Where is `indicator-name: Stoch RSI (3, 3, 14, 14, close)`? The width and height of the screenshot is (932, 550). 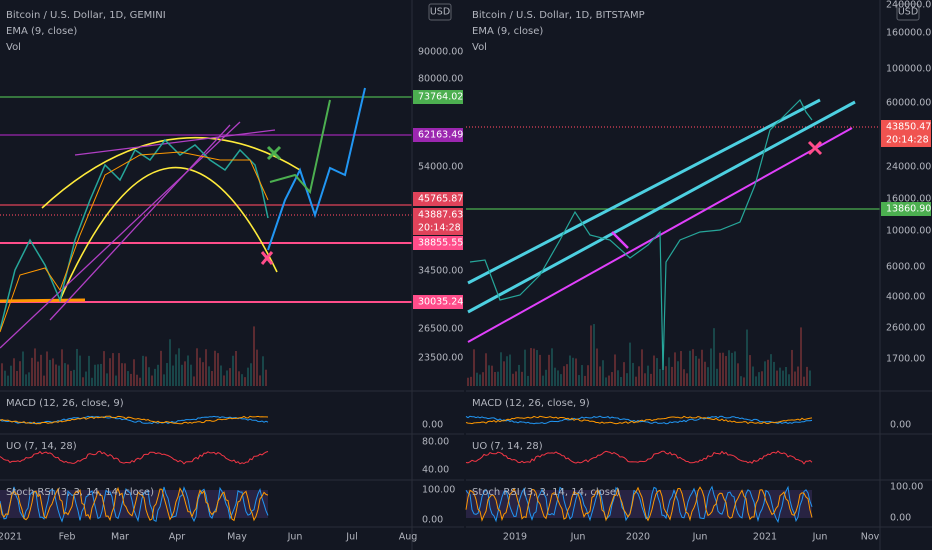
indicator-name: Stoch RSI (3, 3, 14, 14, close) is located at coordinates (546, 492).